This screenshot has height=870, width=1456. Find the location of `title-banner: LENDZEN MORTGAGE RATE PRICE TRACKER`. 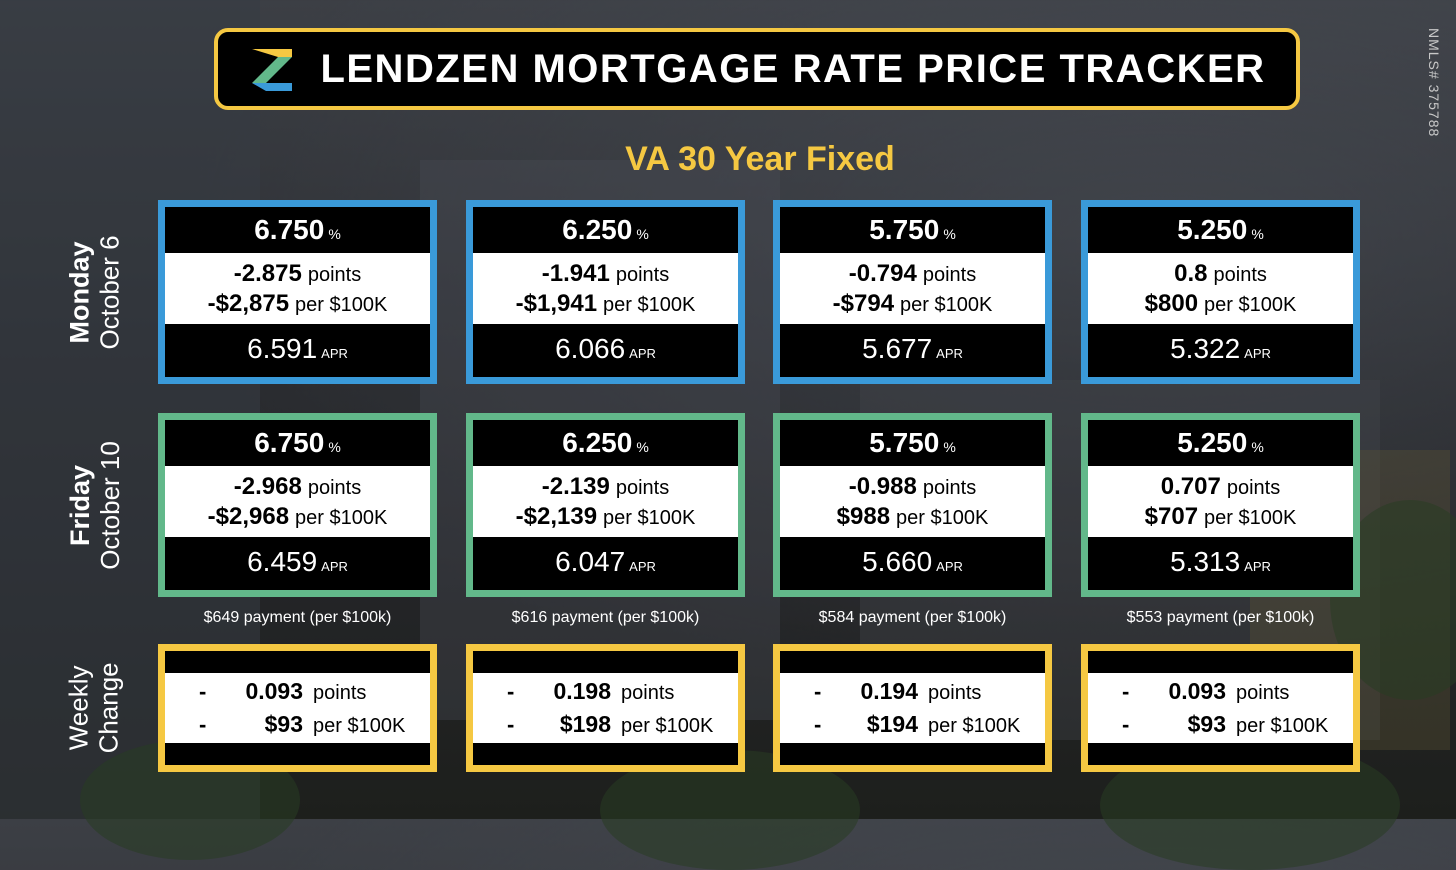

title-banner: LENDZEN MORTGAGE RATE PRICE TRACKER is located at coordinates (757, 69).